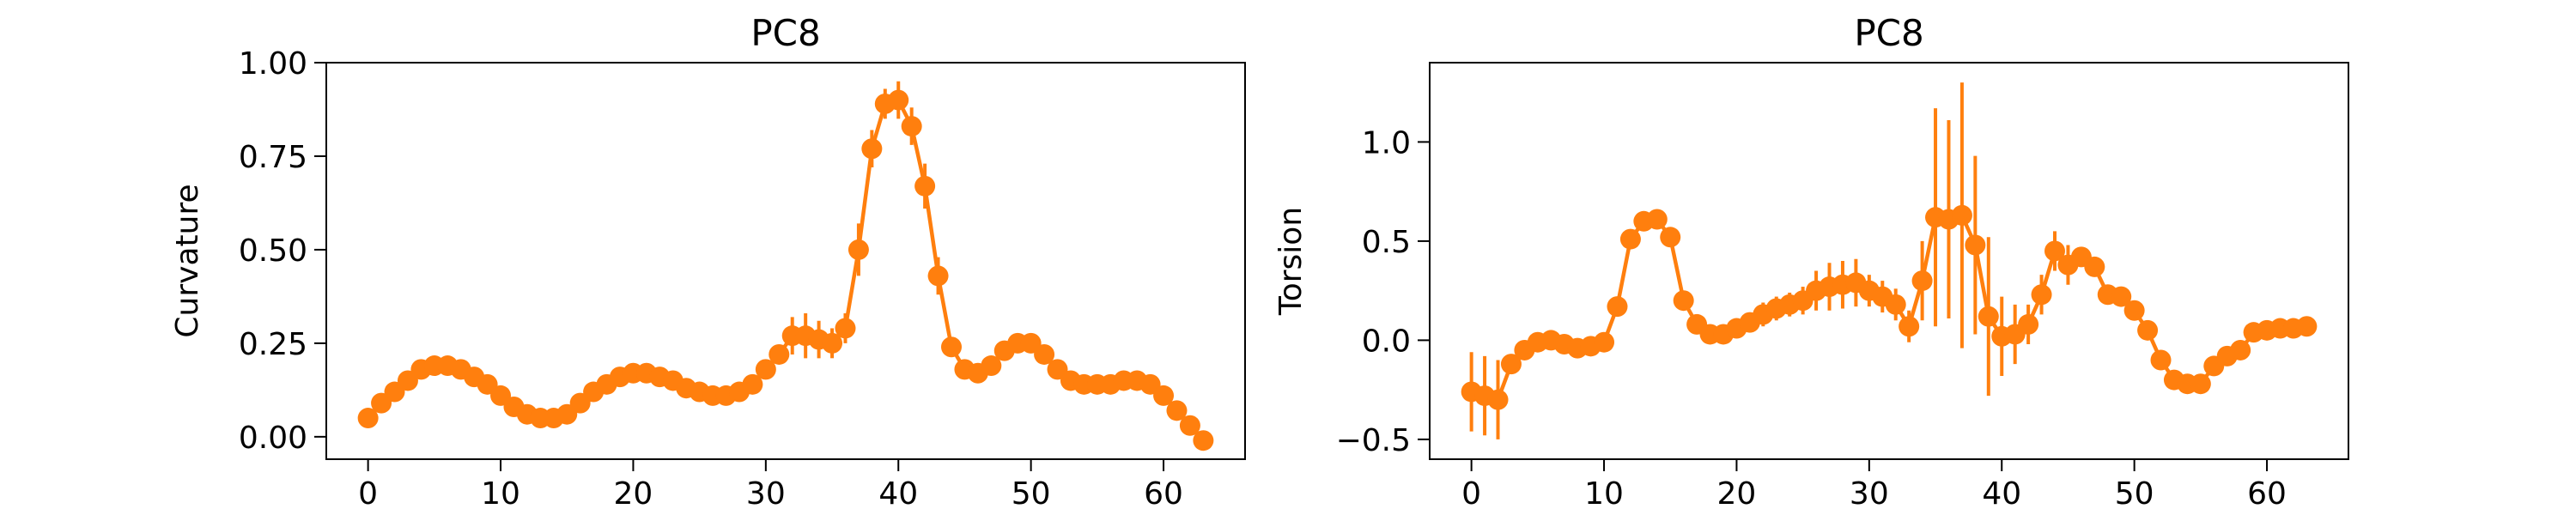  I want to click on y-tick-label: 0.75, so click(273, 157).